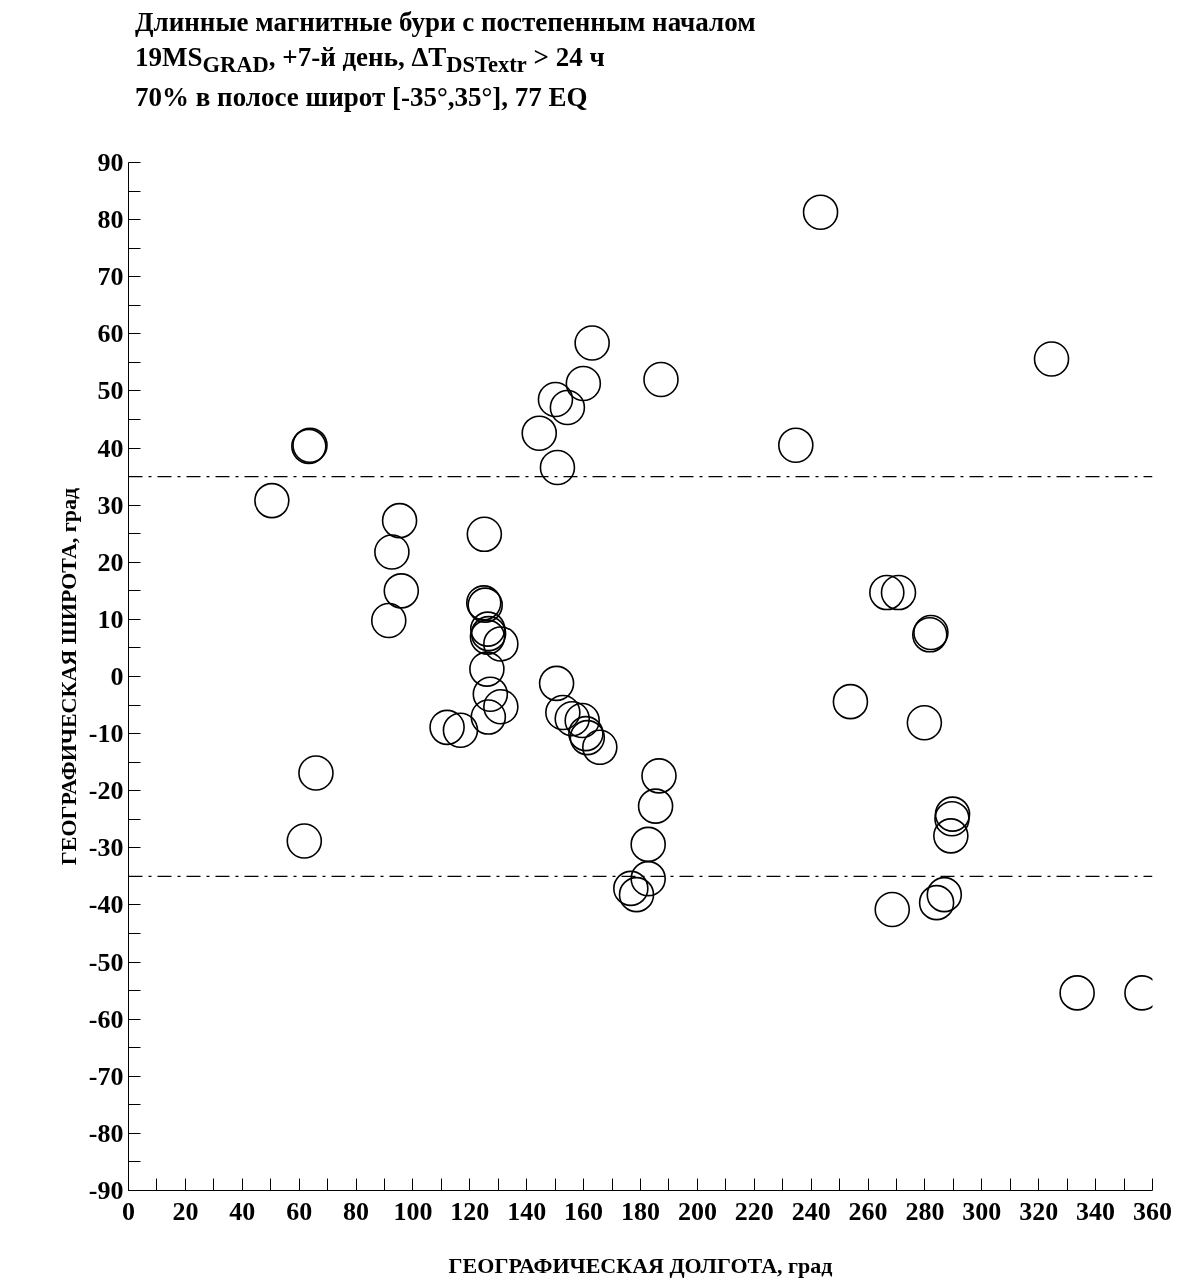 The height and width of the screenshot is (1280, 1186). Describe the element at coordinates (106, 848) in the screenshot. I see `y-tick-label: -30` at that location.